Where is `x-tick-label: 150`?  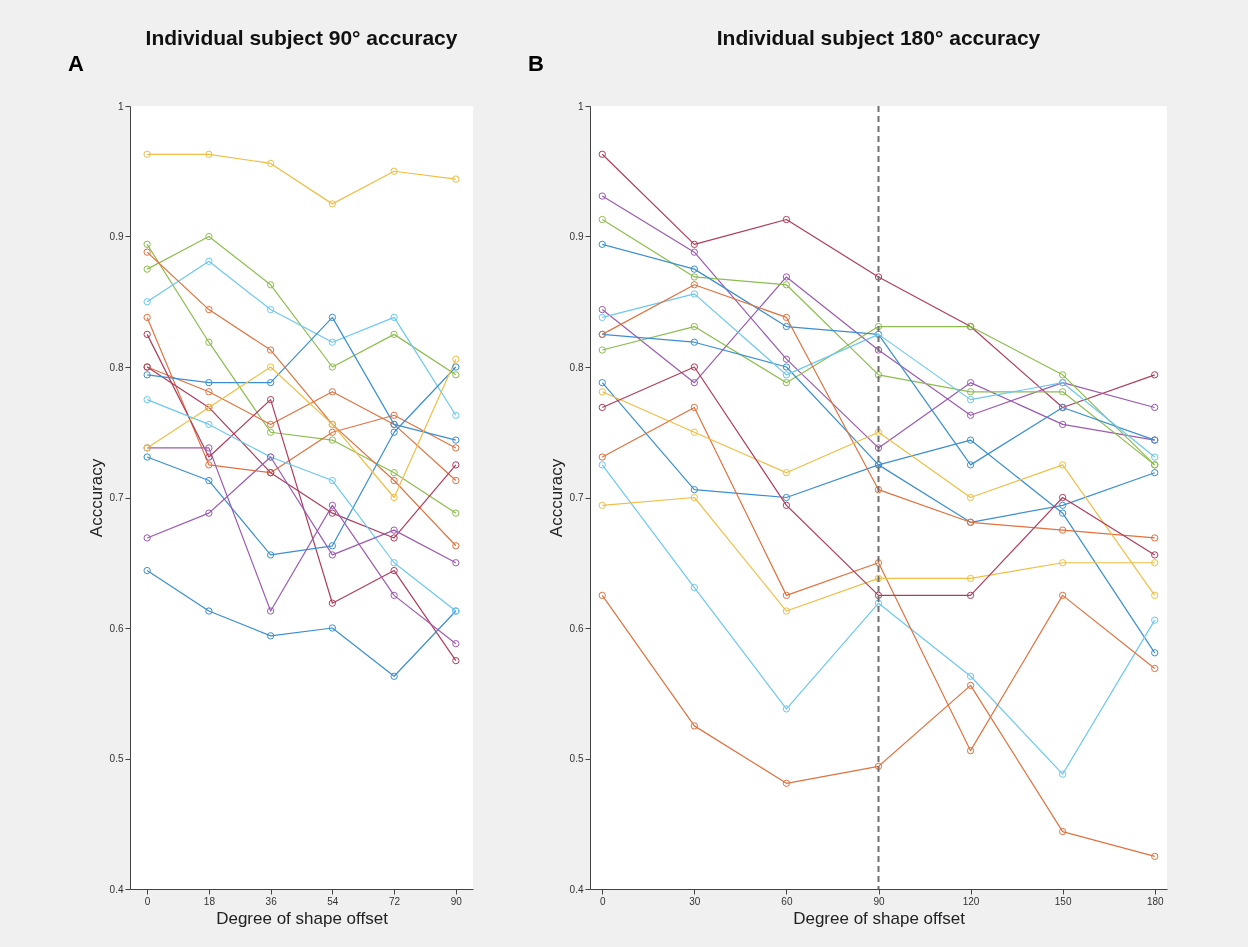
x-tick-label: 150 is located at coordinates (1063, 901).